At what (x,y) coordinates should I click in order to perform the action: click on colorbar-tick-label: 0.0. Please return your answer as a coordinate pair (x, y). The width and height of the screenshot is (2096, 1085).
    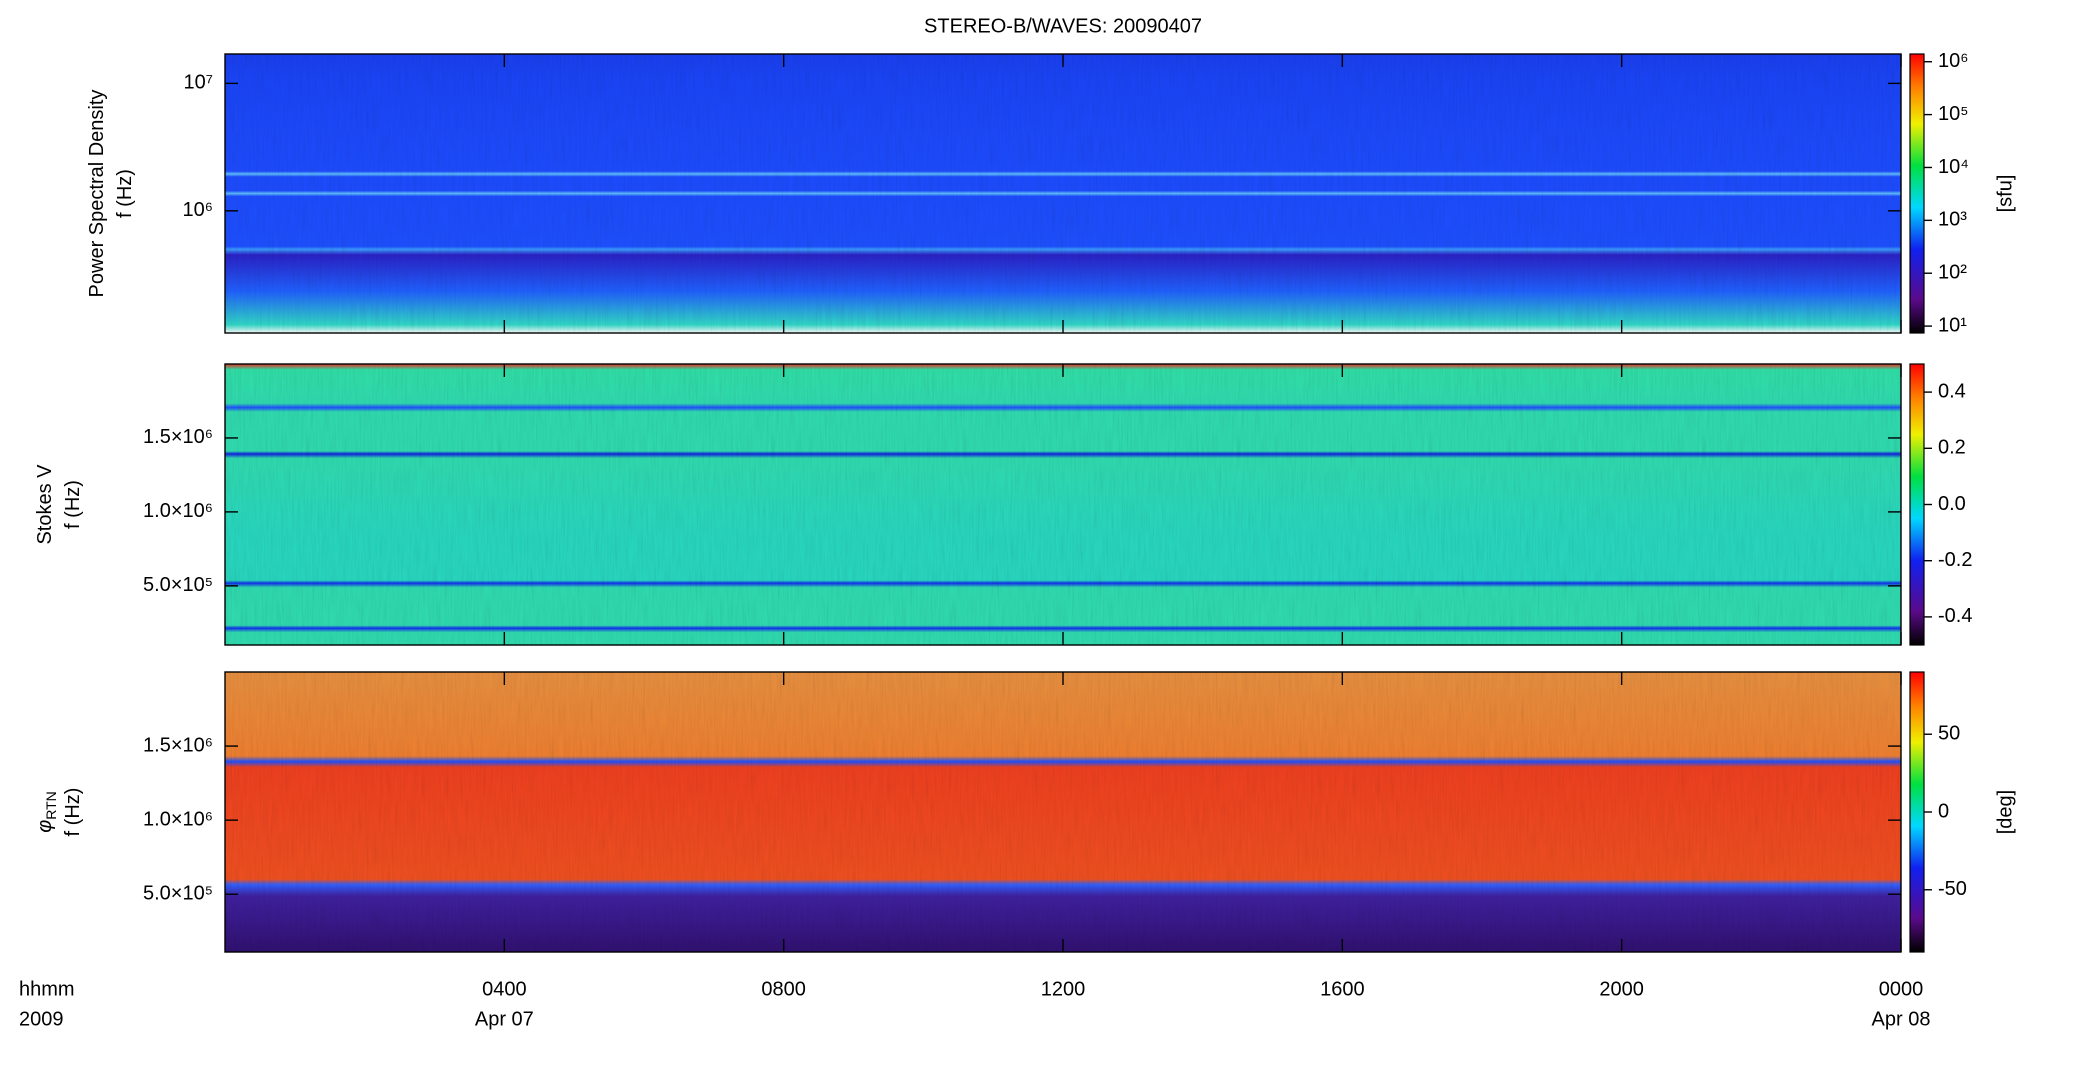
    Looking at the image, I should click on (1952, 504).